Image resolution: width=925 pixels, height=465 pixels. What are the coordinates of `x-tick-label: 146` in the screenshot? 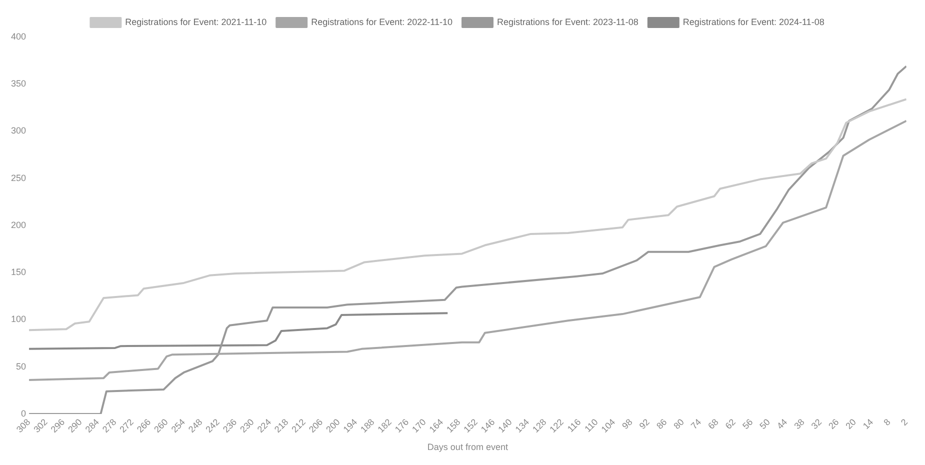 It's located at (487, 425).